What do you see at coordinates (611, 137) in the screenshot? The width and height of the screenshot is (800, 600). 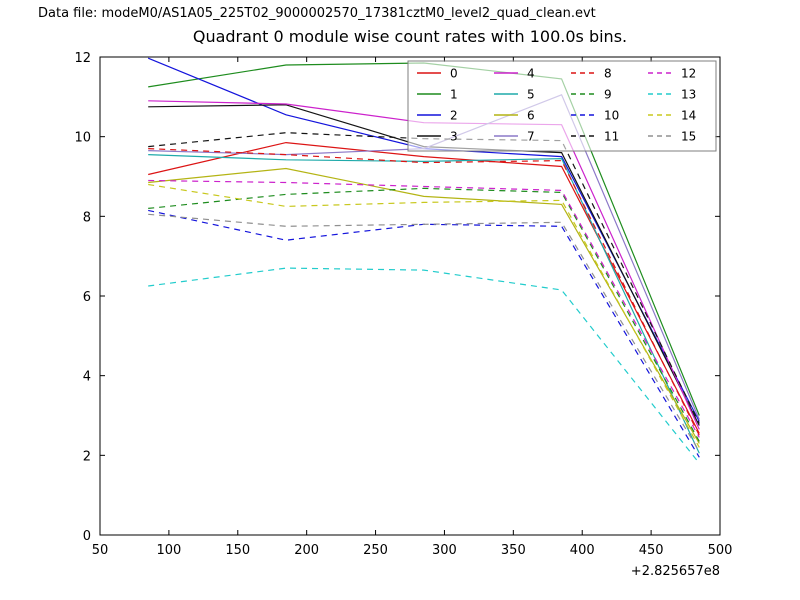 I see `legend-label-11: 11` at bounding box center [611, 137].